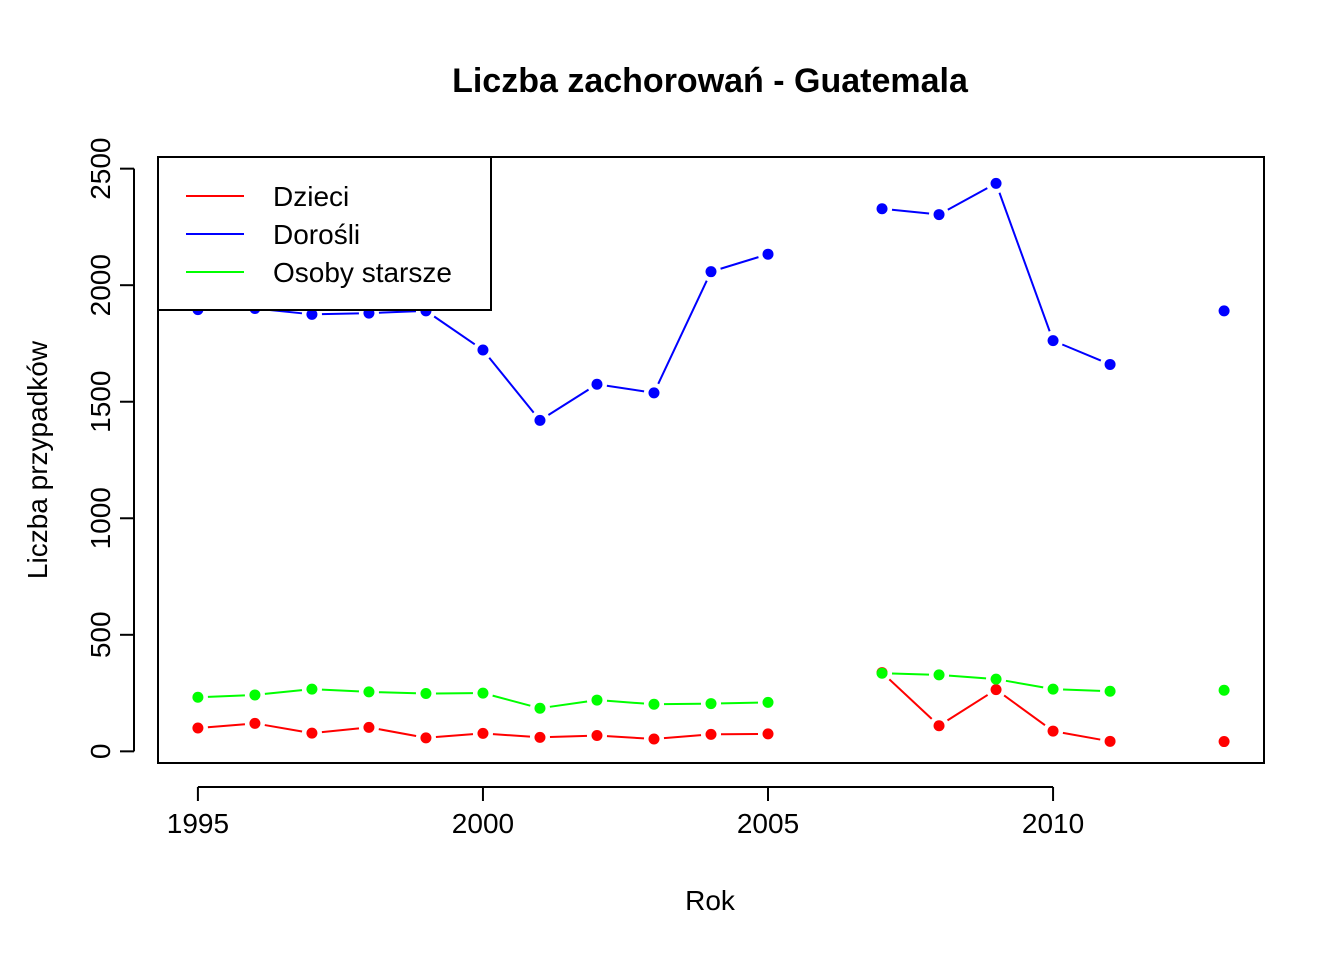  I want to click on x-tick-label: 2010, so click(1053, 823).